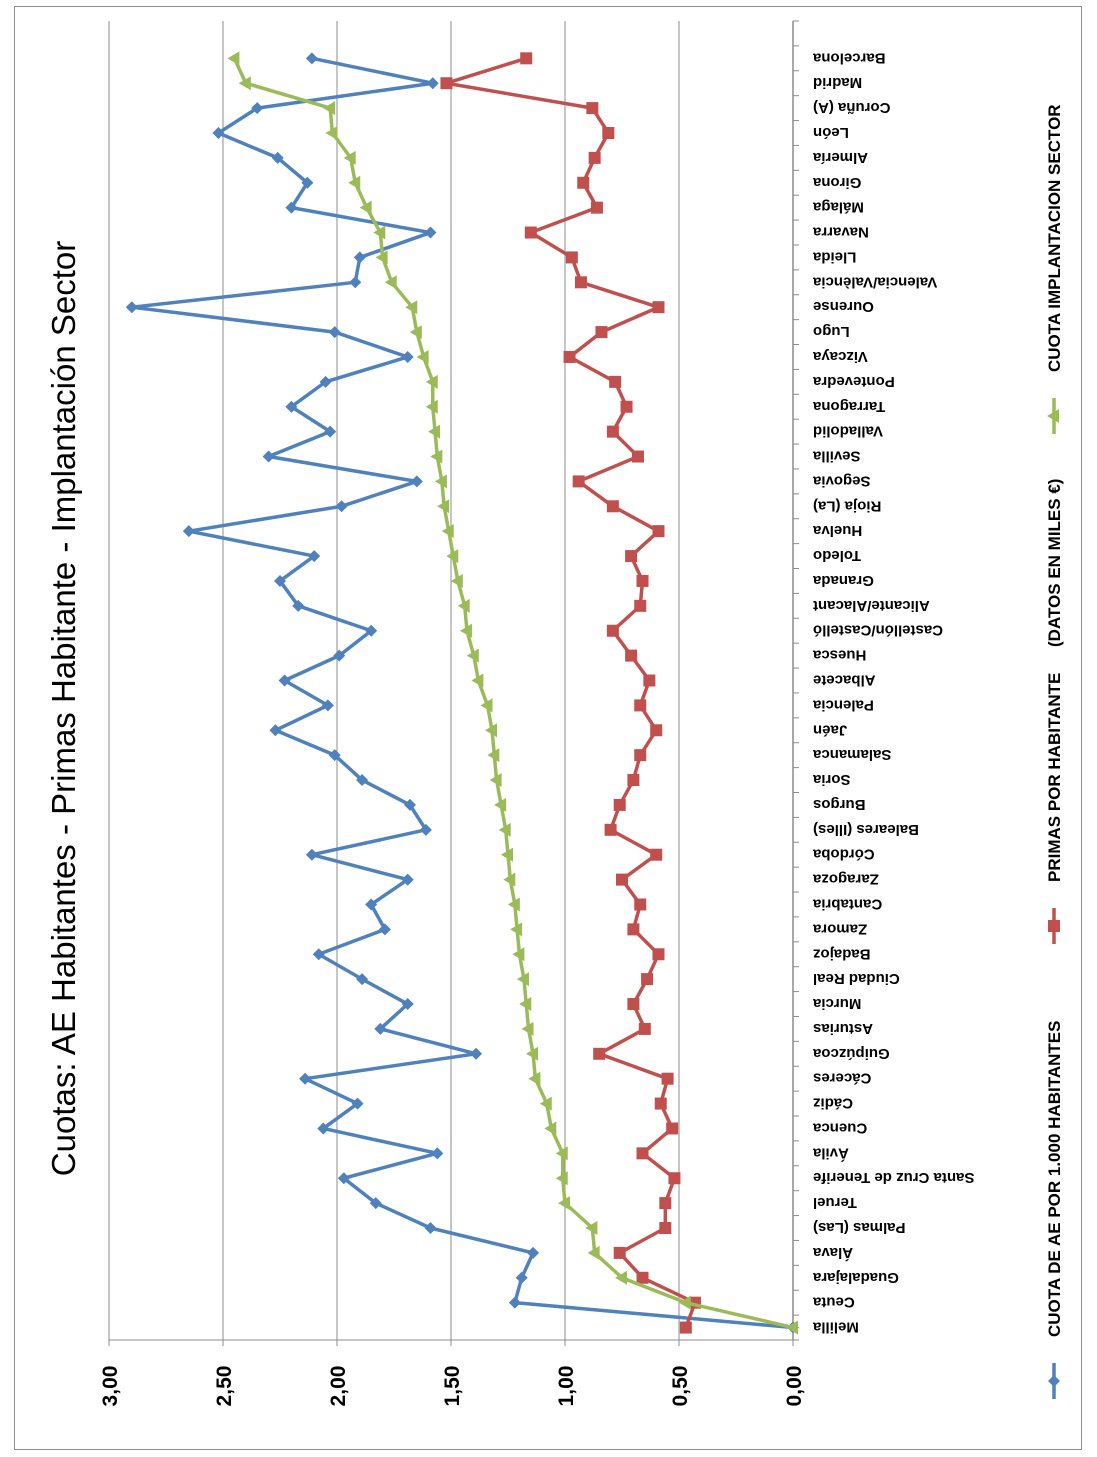  What do you see at coordinates (831, 779) in the screenshot?
I see `category-label: Soria` at bounding box center [831, 779].